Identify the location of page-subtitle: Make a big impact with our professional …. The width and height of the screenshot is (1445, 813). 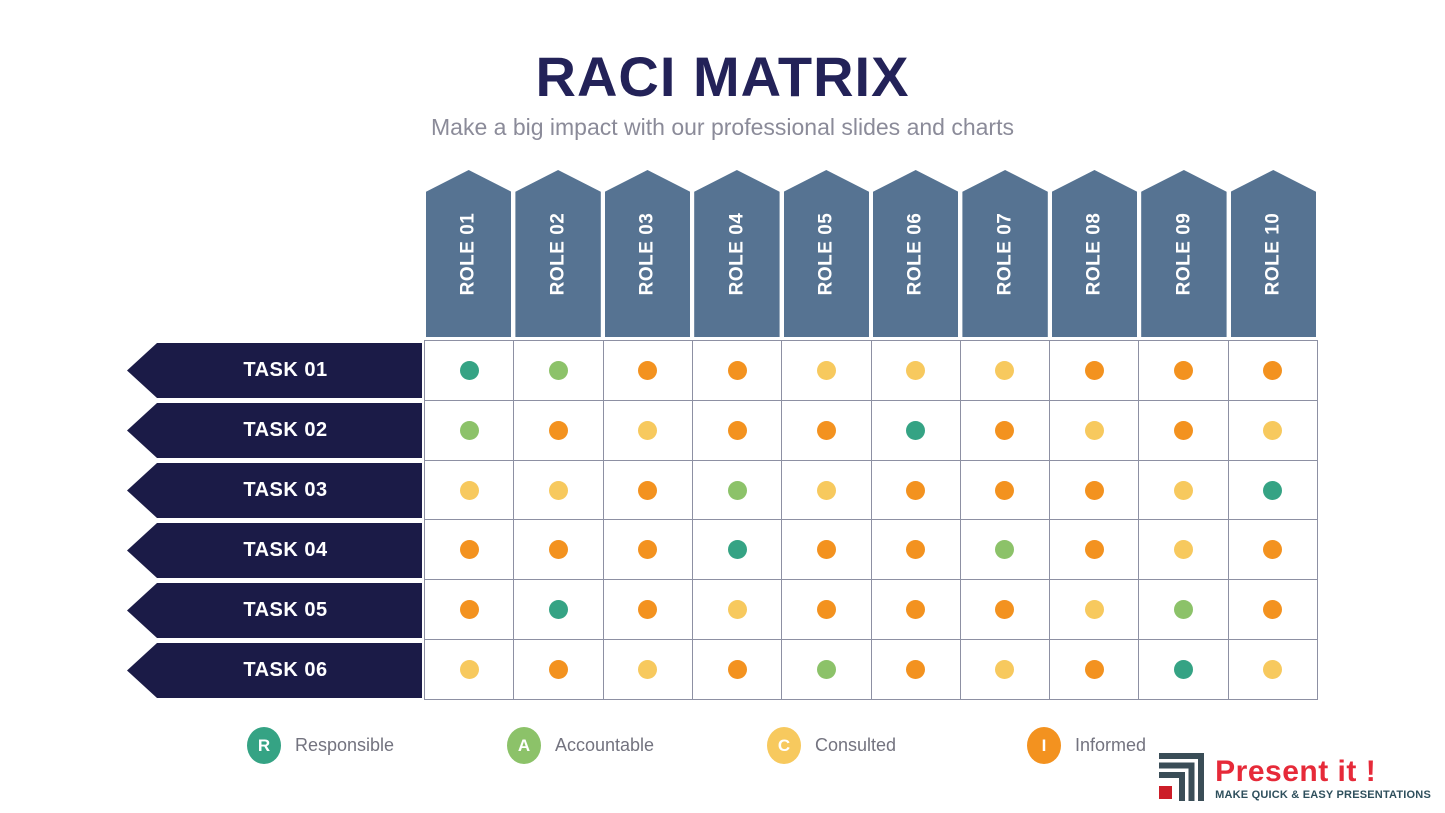
(722, 127).